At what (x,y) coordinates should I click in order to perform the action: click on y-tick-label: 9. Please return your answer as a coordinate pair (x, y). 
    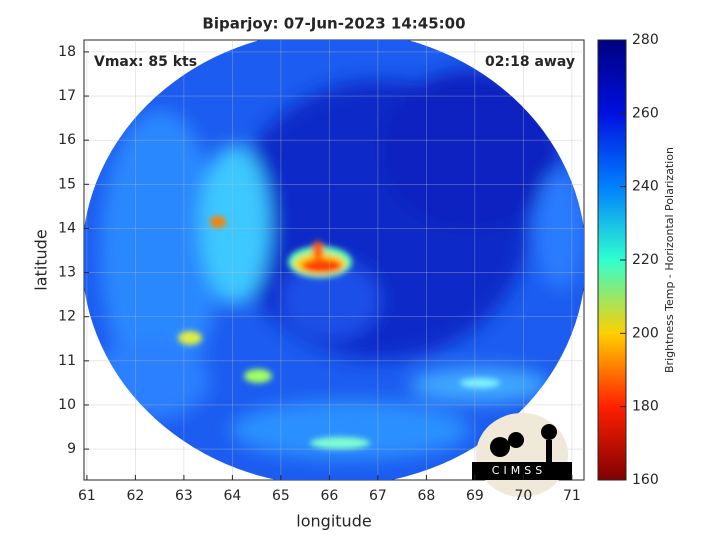
    Looking at the image, I should click on (71, 449).